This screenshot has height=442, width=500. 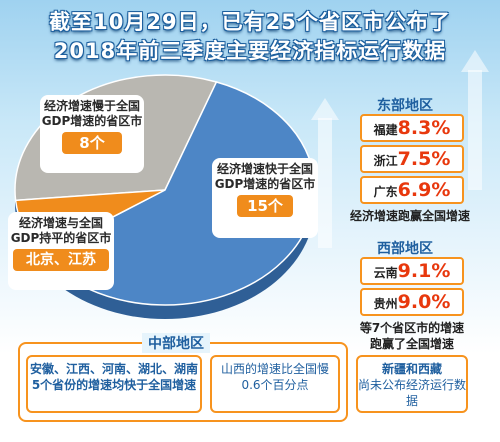 I want to click on west-pending-head: 新疆和西藏, so click(x=411, y=369).